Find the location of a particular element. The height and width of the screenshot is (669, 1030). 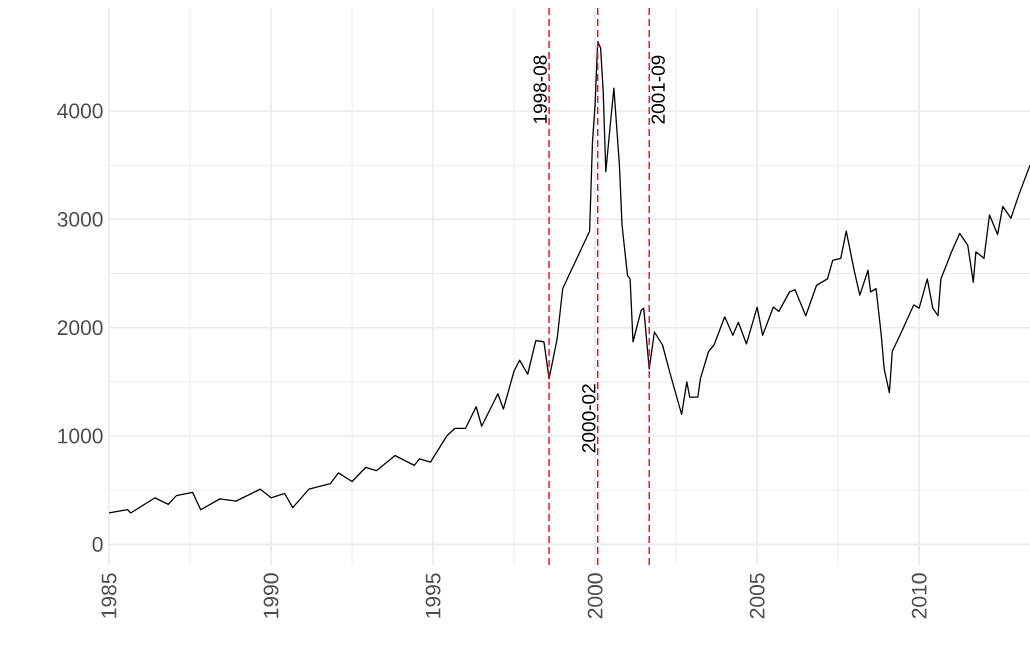

ref-line-label: 1998-08 is located at coordinates (540, 89).